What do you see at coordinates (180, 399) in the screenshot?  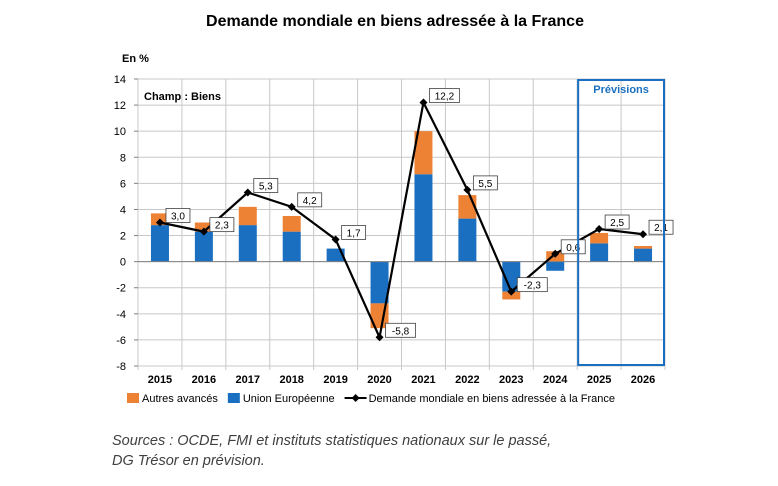 I see `legend-label: Autres avancés` at bounding box center [180, 399].